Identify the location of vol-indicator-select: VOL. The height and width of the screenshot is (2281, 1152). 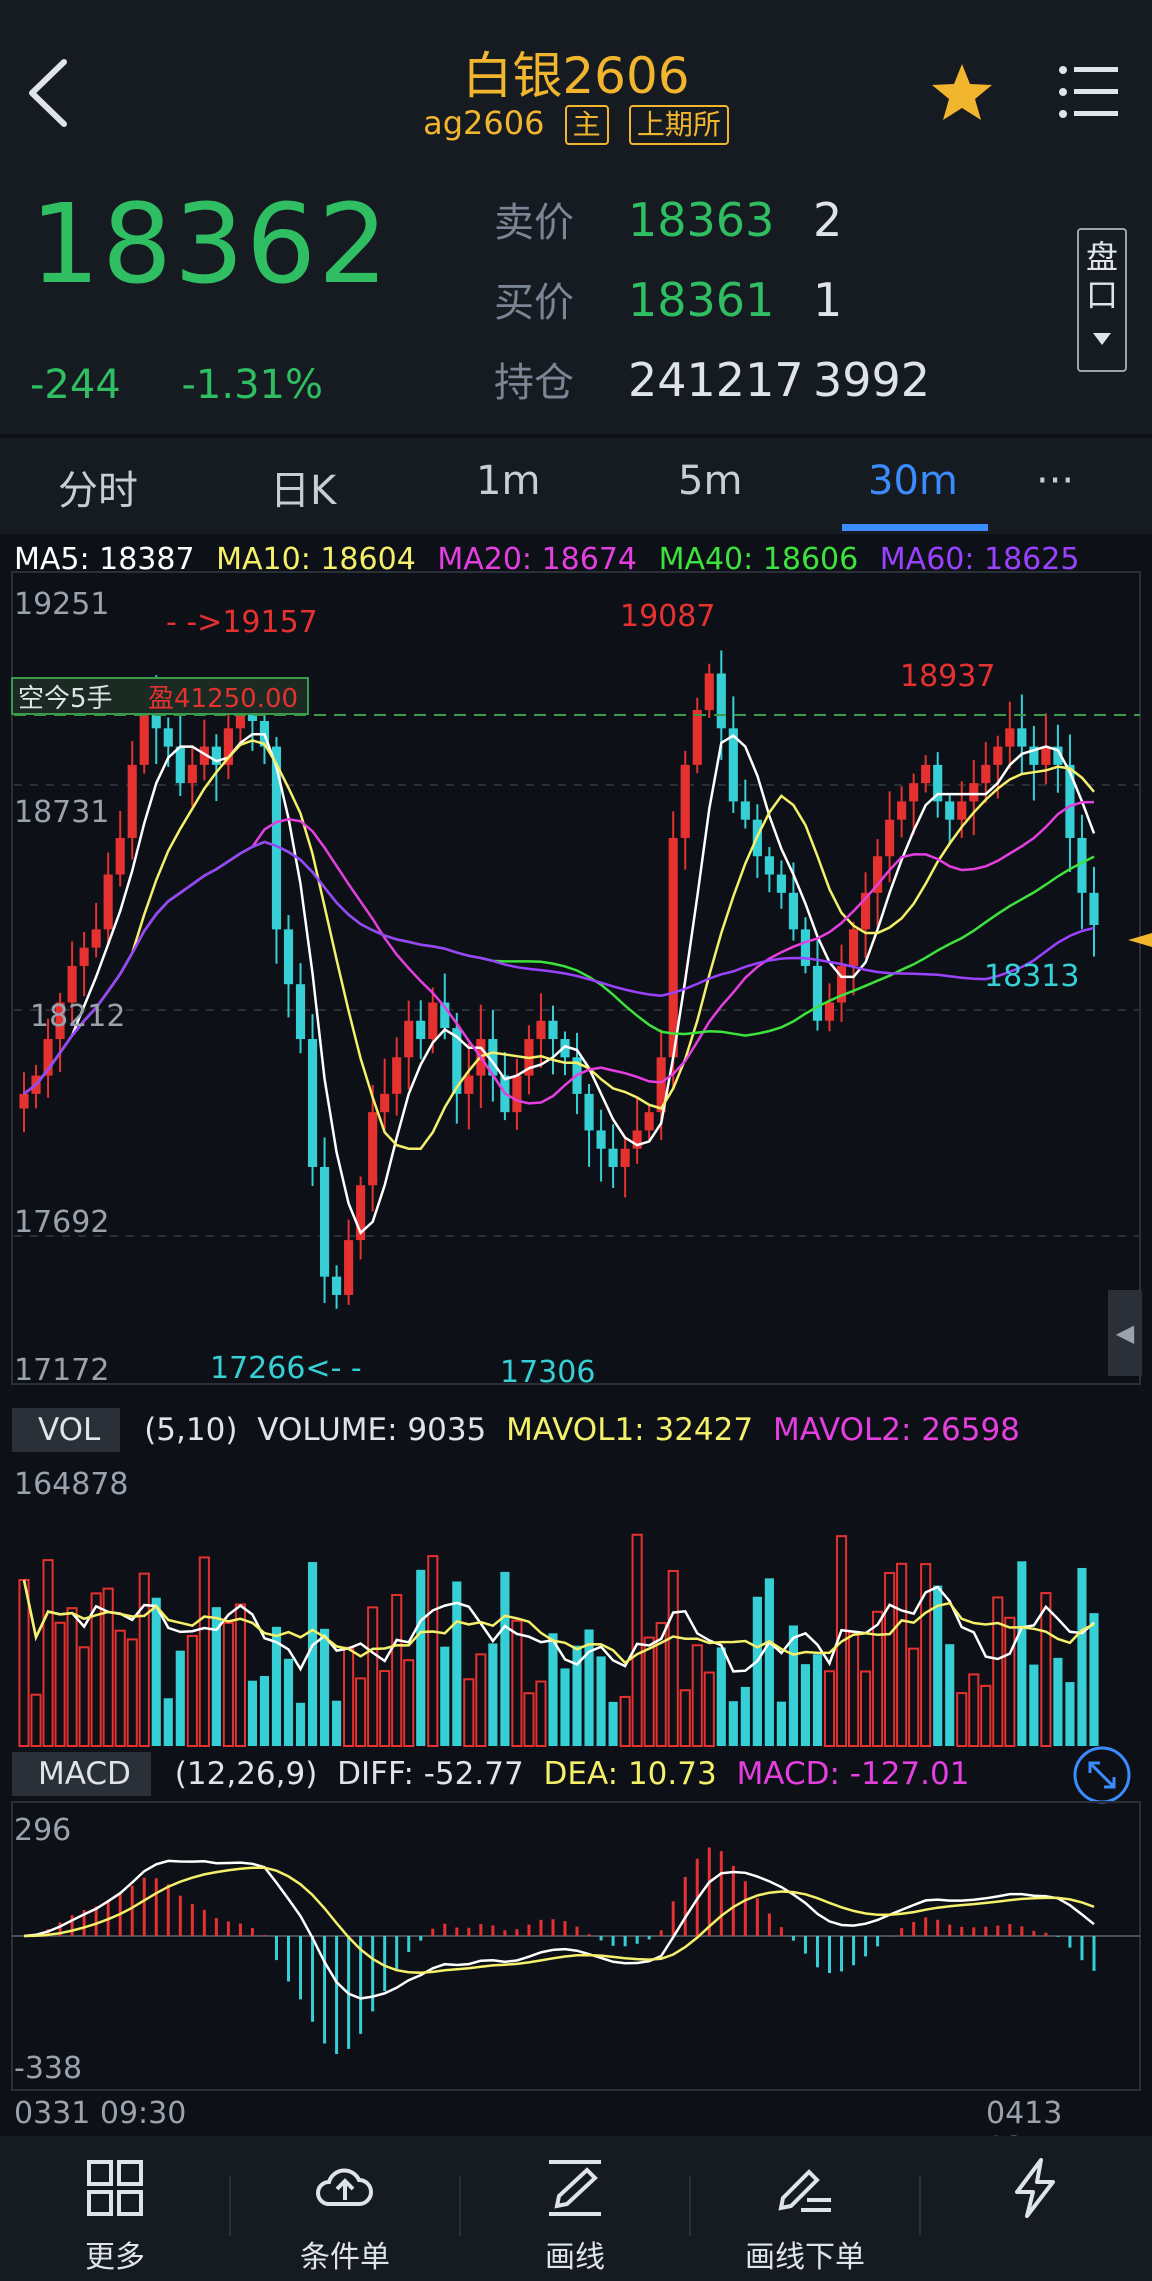
(66, 1430).